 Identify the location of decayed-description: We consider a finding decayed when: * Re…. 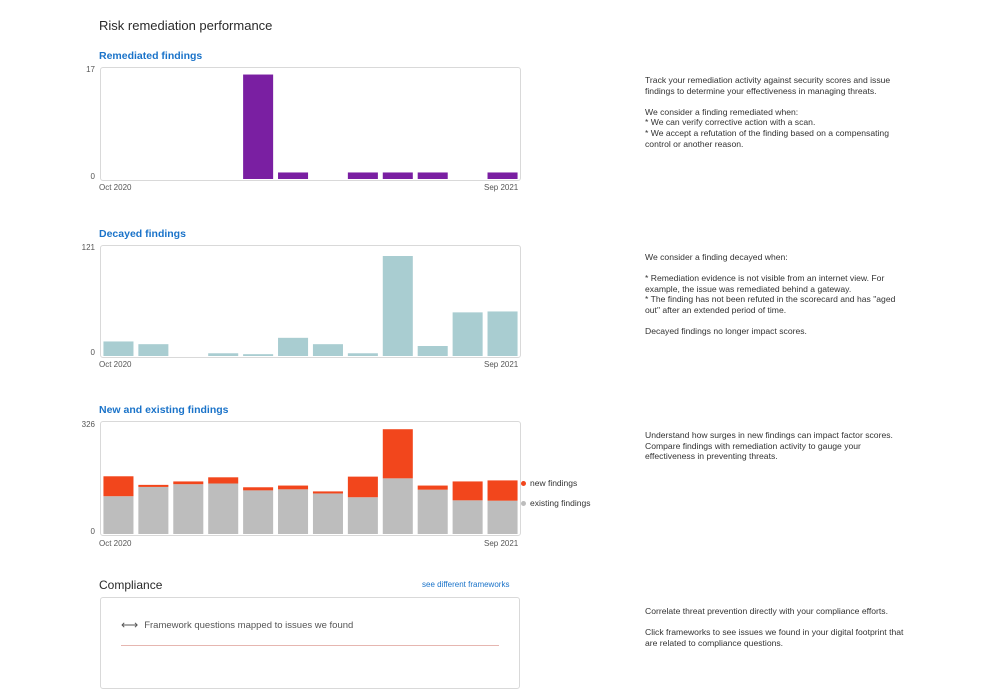
(775, 299).